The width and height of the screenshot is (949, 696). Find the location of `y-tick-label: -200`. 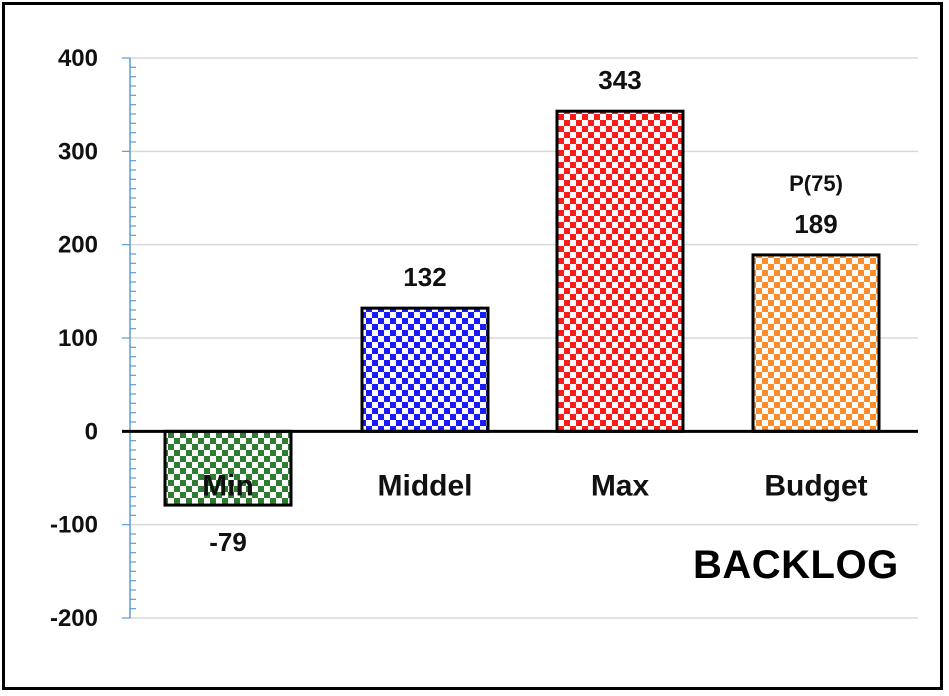

y-tick-label: -200 is located at coordinates (74, 618).